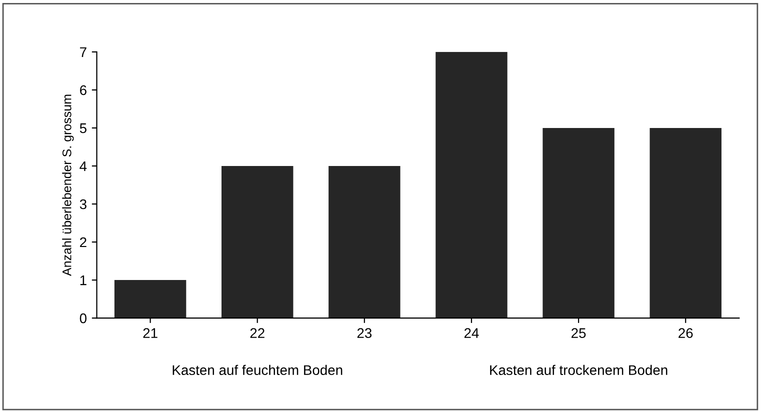 Image resolution: width=762 pixels, height=412 pixels. What do you see at coordinates (150, 333) in the screenshot?
I see `x-tick-label: 21` at bounding box center [150, 333].